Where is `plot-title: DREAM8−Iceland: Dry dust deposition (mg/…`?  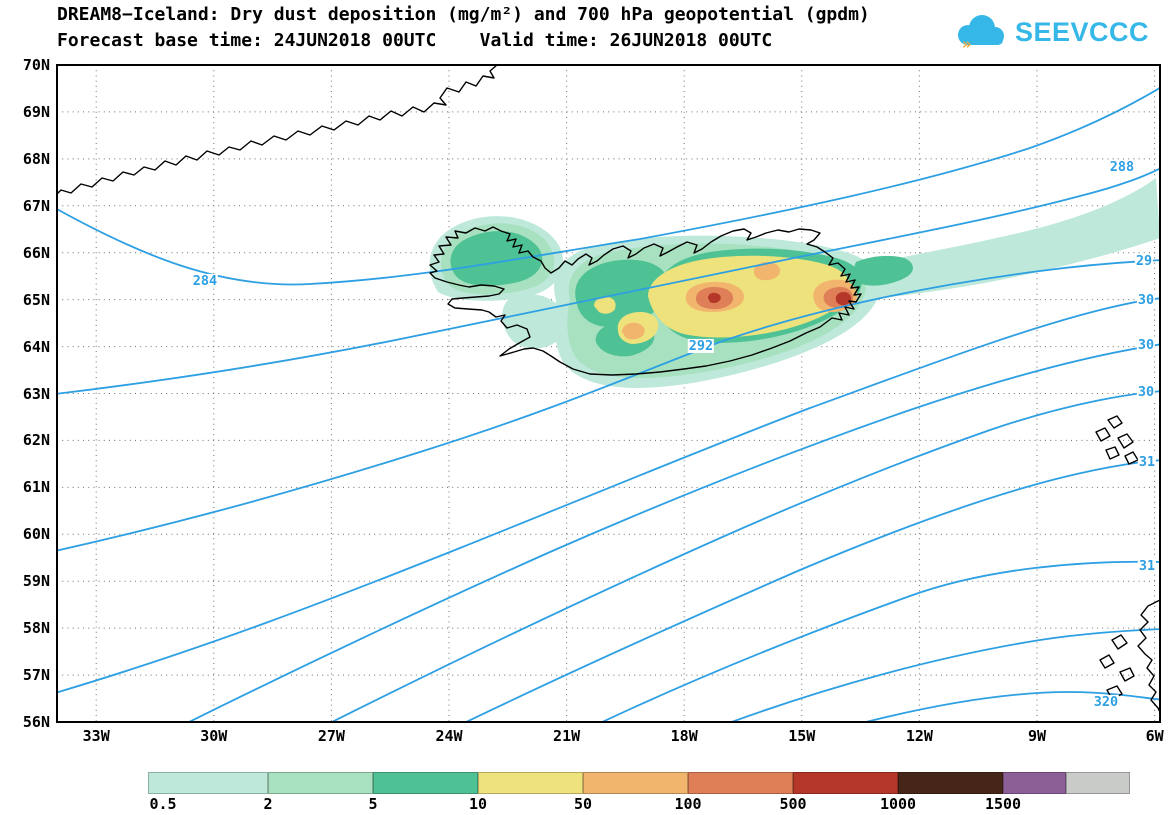
plot-title: DREAM8−Iceland: Dry dust deposition (mg/… is located at coordinates (463, 14).